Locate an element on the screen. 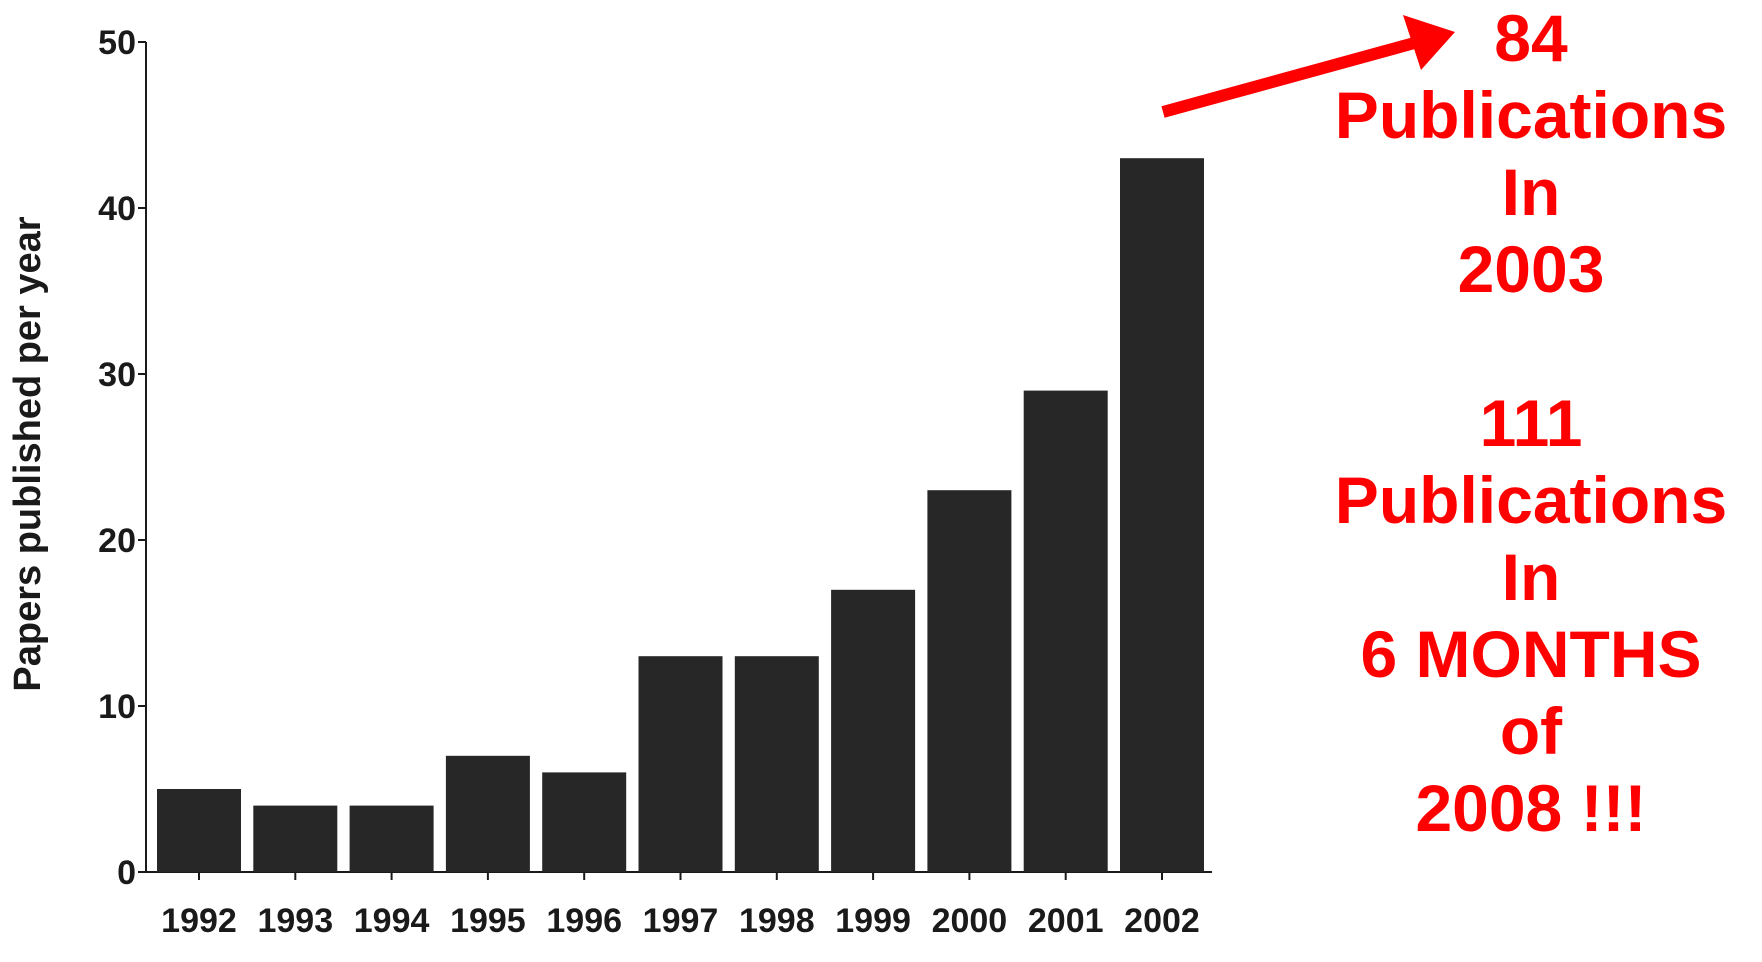 The width and height of the screenshot is (1762, 962). arrow-shaft is located at coordinates (1290, 77).